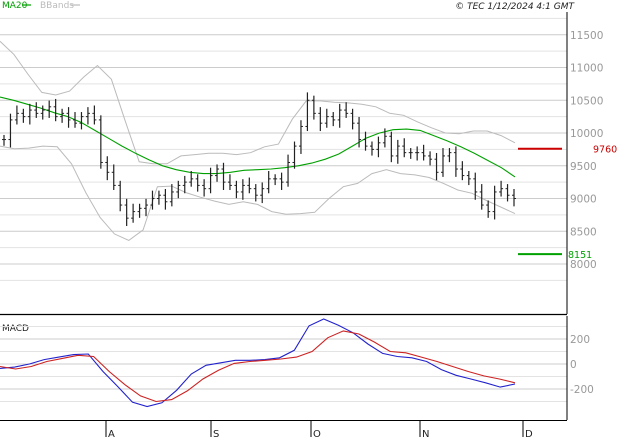  What do you see at coordinates (111, 434) in the screenshot?
I see `x-tick-label: A` at bounding box center [111, 434].